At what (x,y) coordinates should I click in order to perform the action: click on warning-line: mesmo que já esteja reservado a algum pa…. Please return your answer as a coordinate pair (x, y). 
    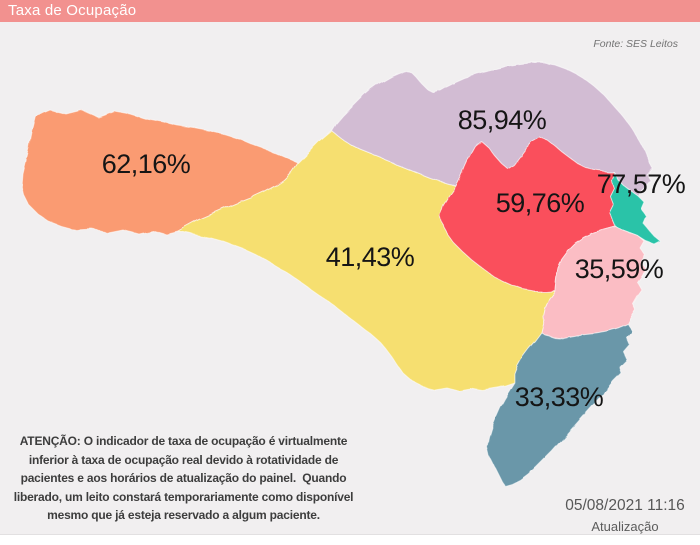
    Looking at the image, I should click on (183, 515).